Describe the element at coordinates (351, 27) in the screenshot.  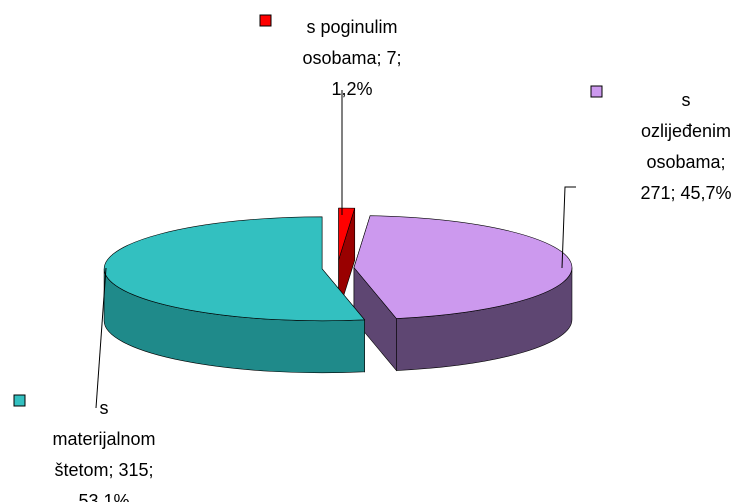
I see `data-label: s poginulim` at that location.